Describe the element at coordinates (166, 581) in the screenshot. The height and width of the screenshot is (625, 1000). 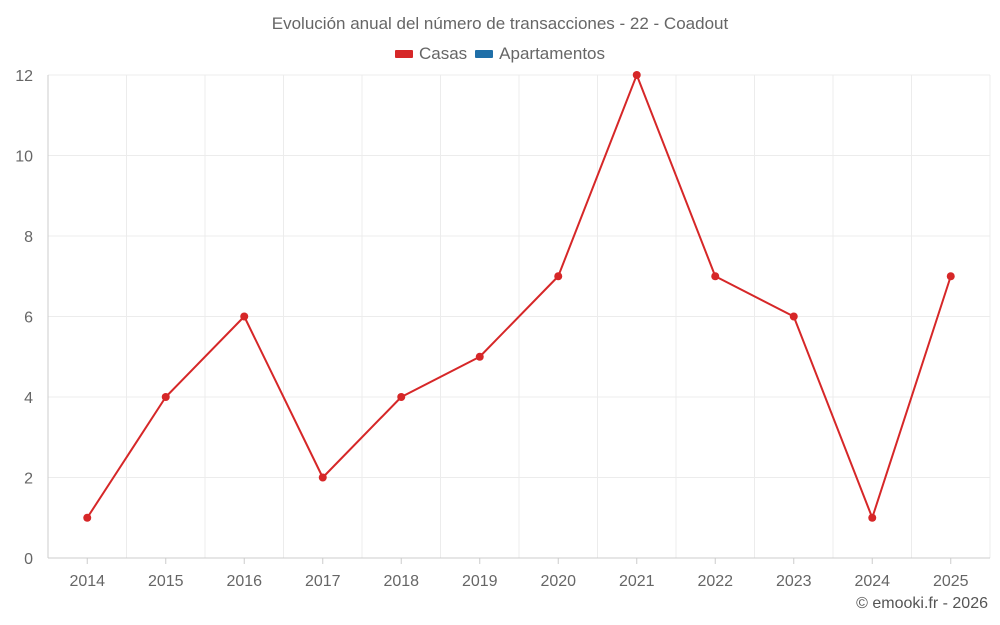
I see `x-tick-label: 2015` at that location.